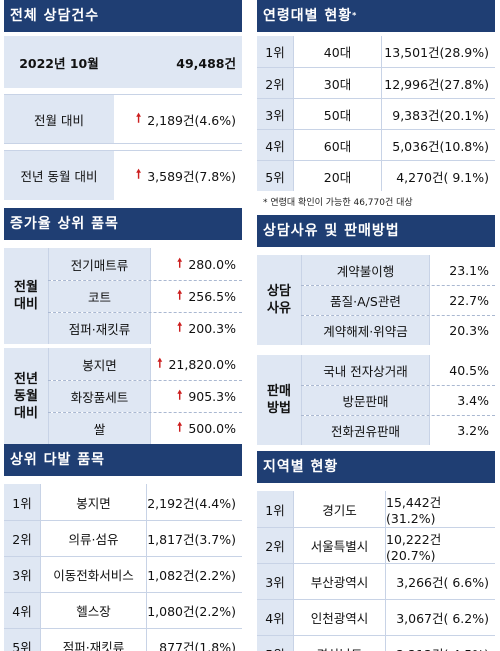 This screenshot has height=651, width=500. I want to click on total-year-value: 3,589건(7.8%), so click(191, 176).